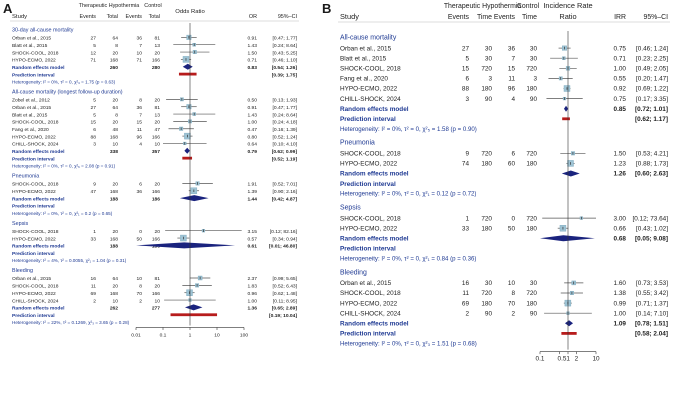 This screenshot has height=402, width=685. I want to click on study-ci: [0.99; 5.65], so click(285, 279).